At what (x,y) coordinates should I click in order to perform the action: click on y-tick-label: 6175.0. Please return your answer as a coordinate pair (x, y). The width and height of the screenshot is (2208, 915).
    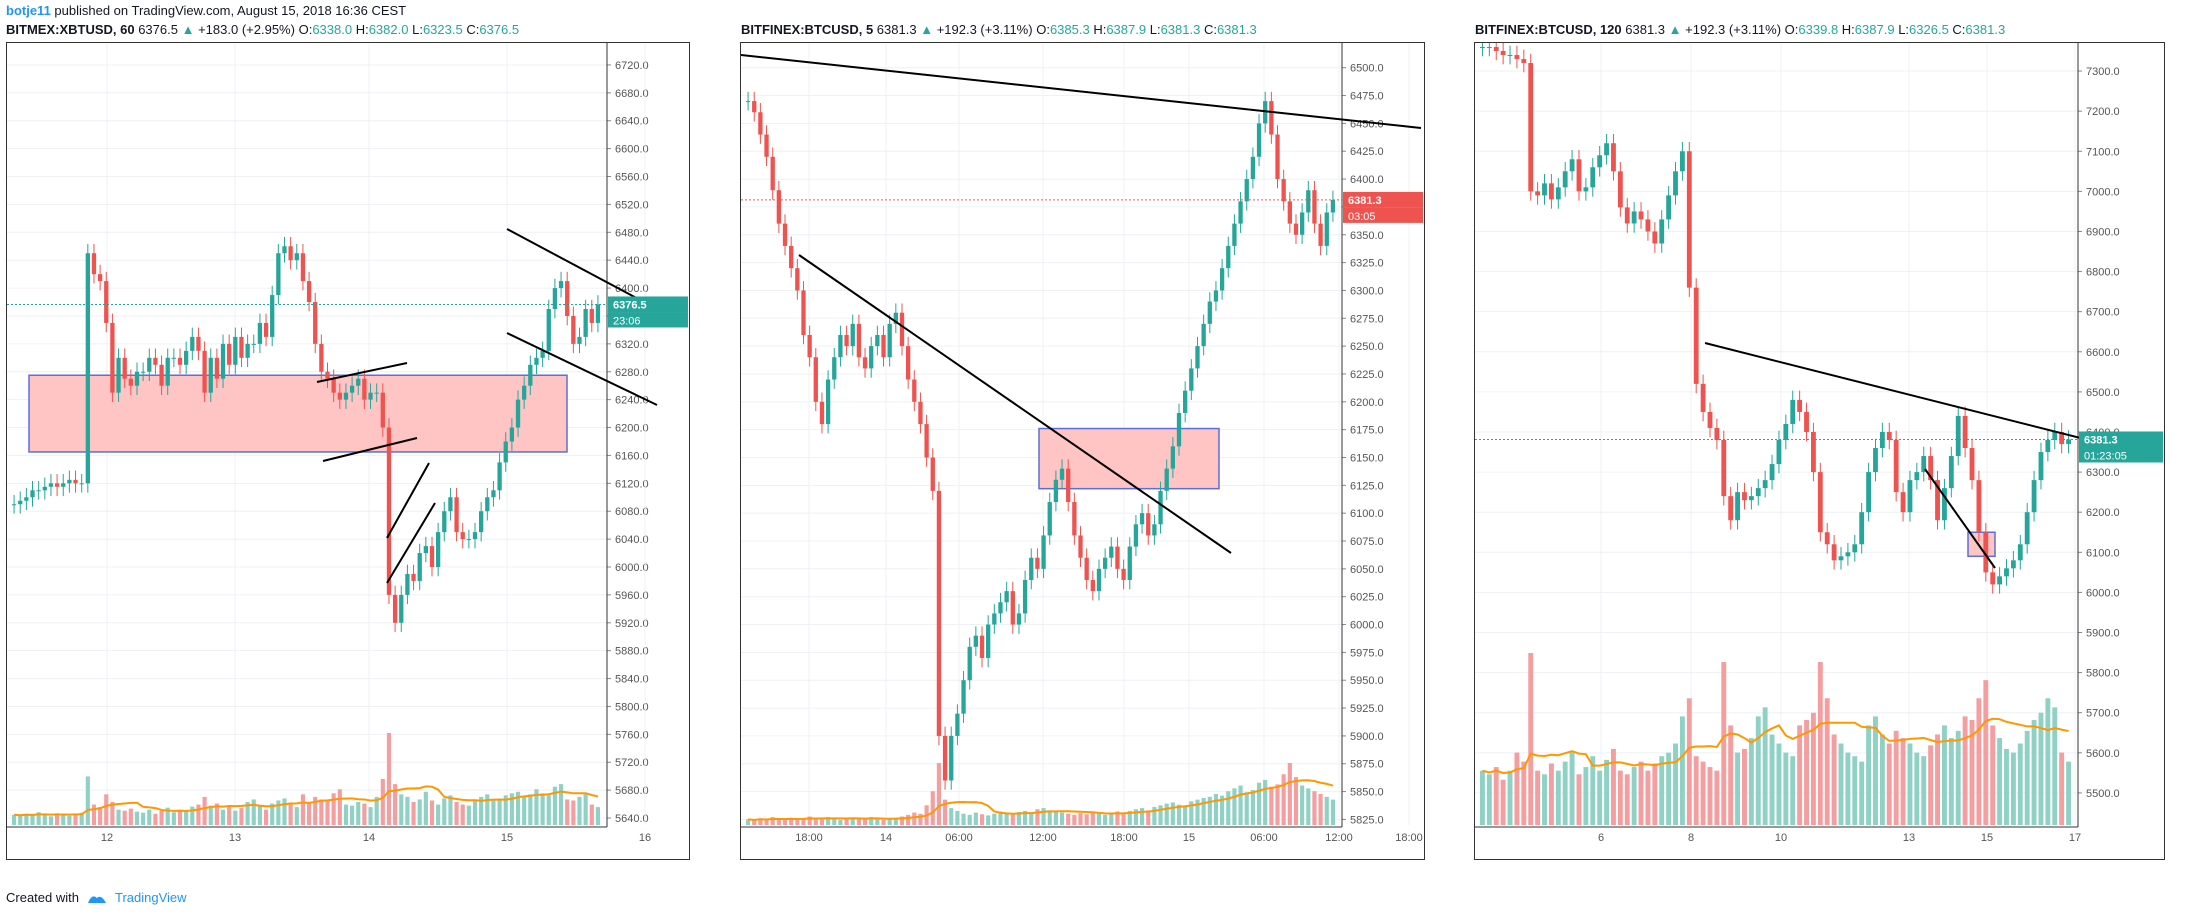
    Looking at the image, I should click on (1367, 431).